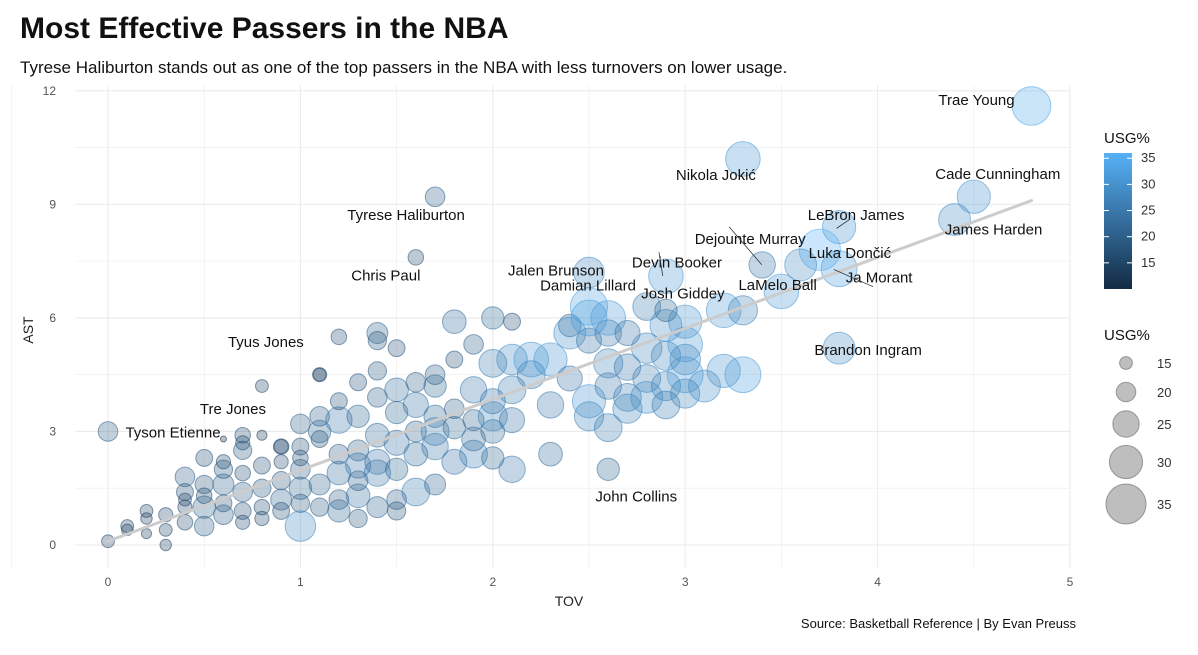 The height and width of the screenshot is (655, 1198). I want to click on size-legend-tick: 15, so click(1164, 363).